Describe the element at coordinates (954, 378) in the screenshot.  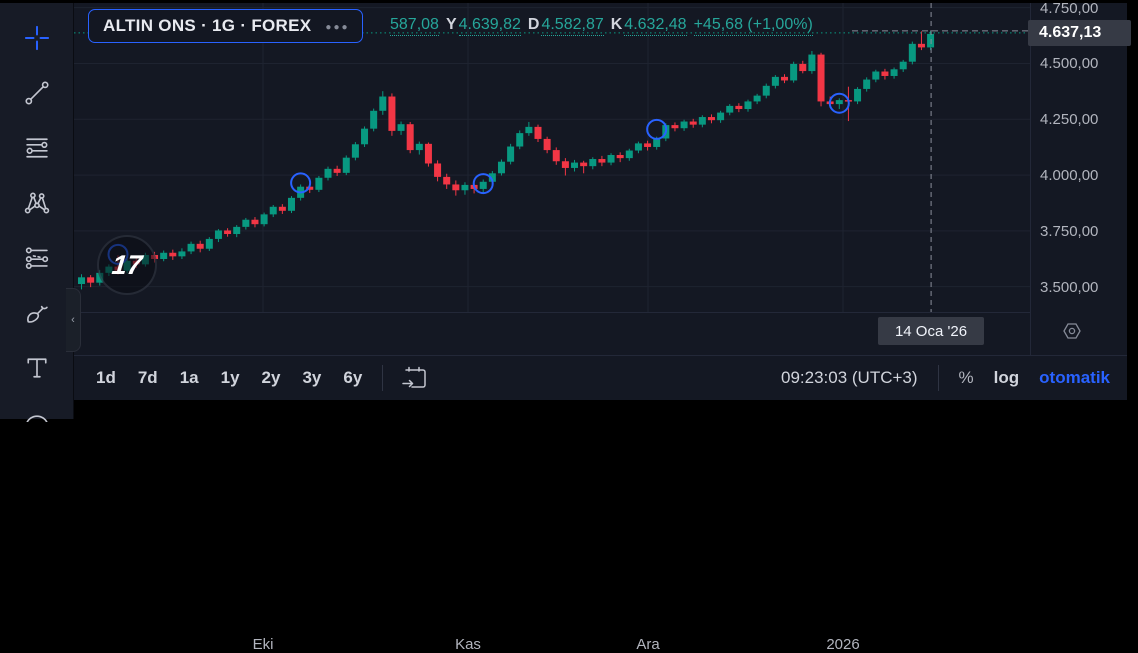
I see `toolbar-right-group: 09:23:03 (UTC+3) % log otomatik` at that location.